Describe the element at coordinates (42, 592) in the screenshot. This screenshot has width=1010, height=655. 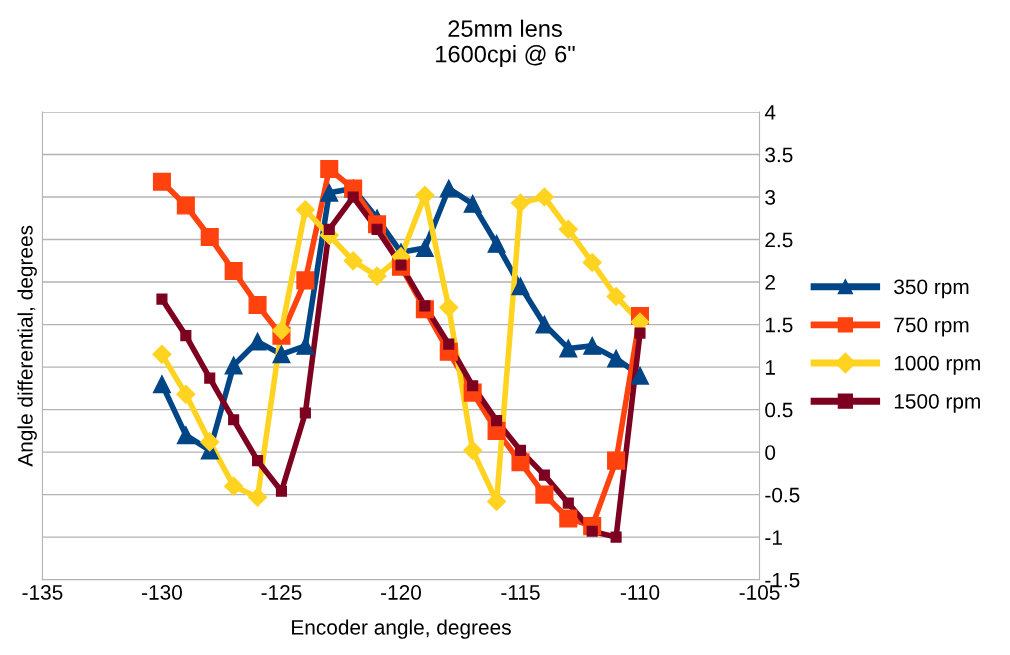
I see `x-tick-label: -135` at that location.